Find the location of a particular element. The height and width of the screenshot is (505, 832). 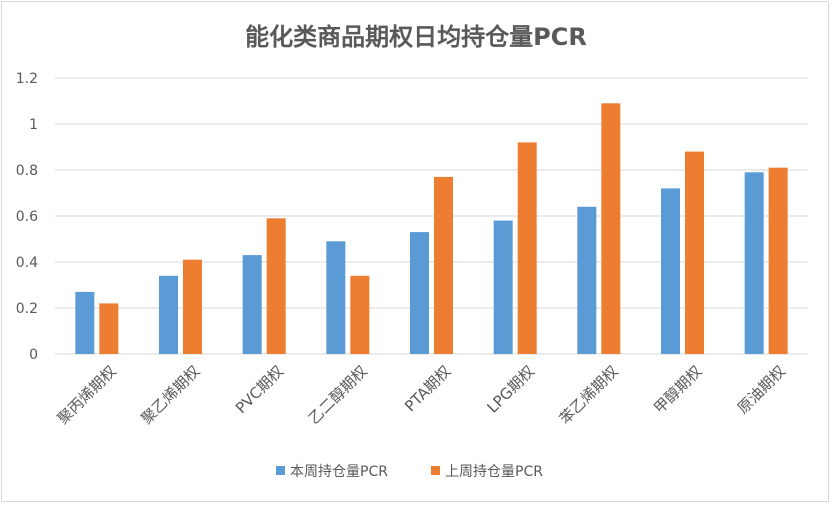

y-tick-label: 0 is located at coordinates (33, 355).